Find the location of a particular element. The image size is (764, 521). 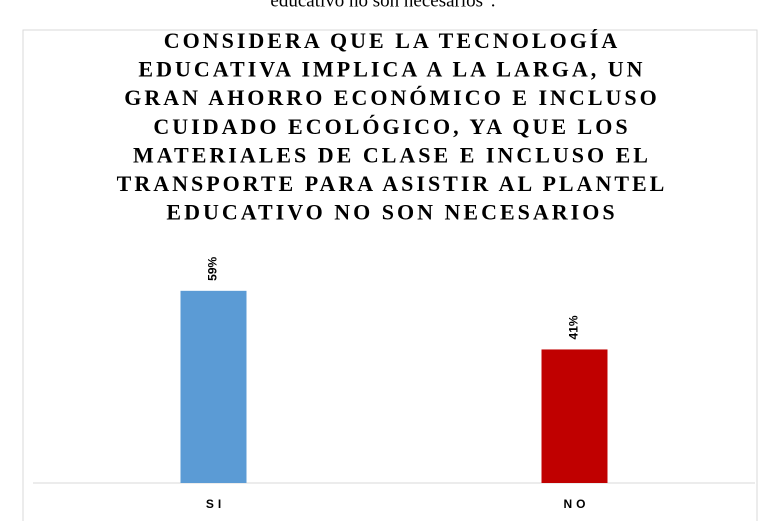

value-label: 41% is located at coordinates (574, 327).